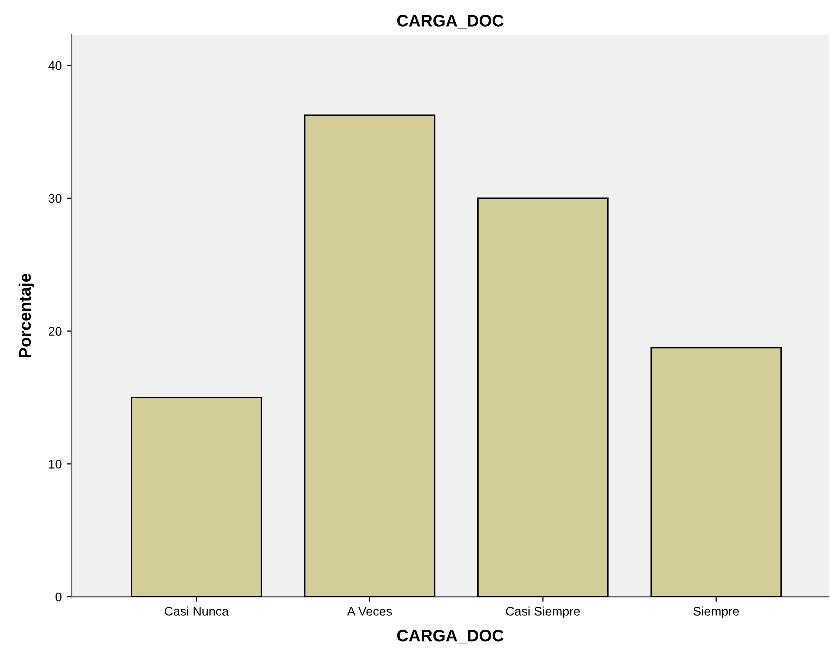 The image size is (831, 661). I want to click on x-tick-label: Casi Siempre, so click(543, 612).